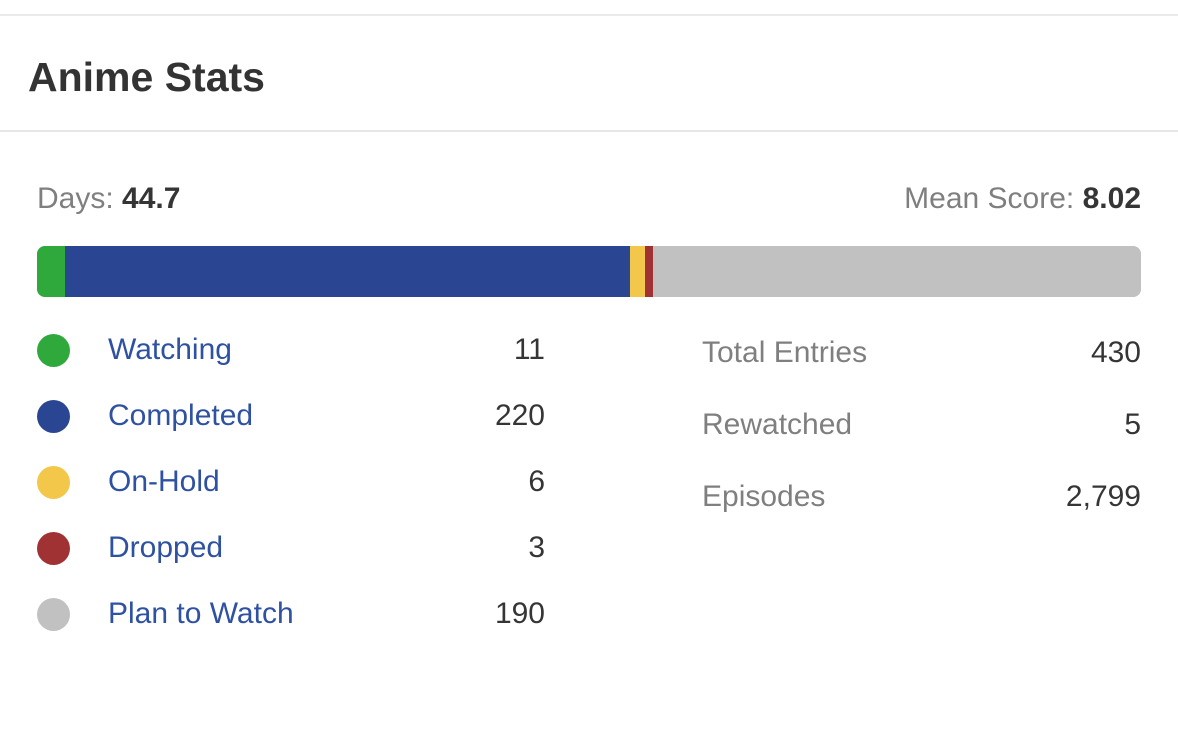  I want to click on on-hold-dot-icon, so click(53, 482).